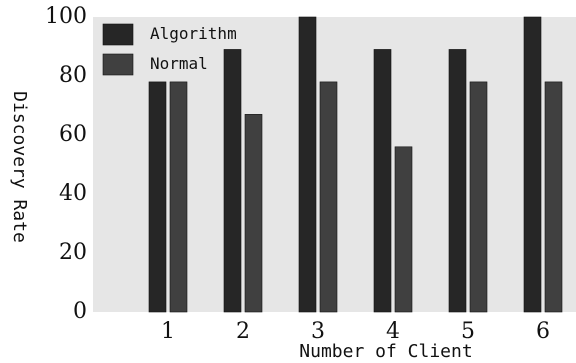  Describe the element at coordinates (318, 331) in the screenshot. I see `x-tick-label: 3` at that location.